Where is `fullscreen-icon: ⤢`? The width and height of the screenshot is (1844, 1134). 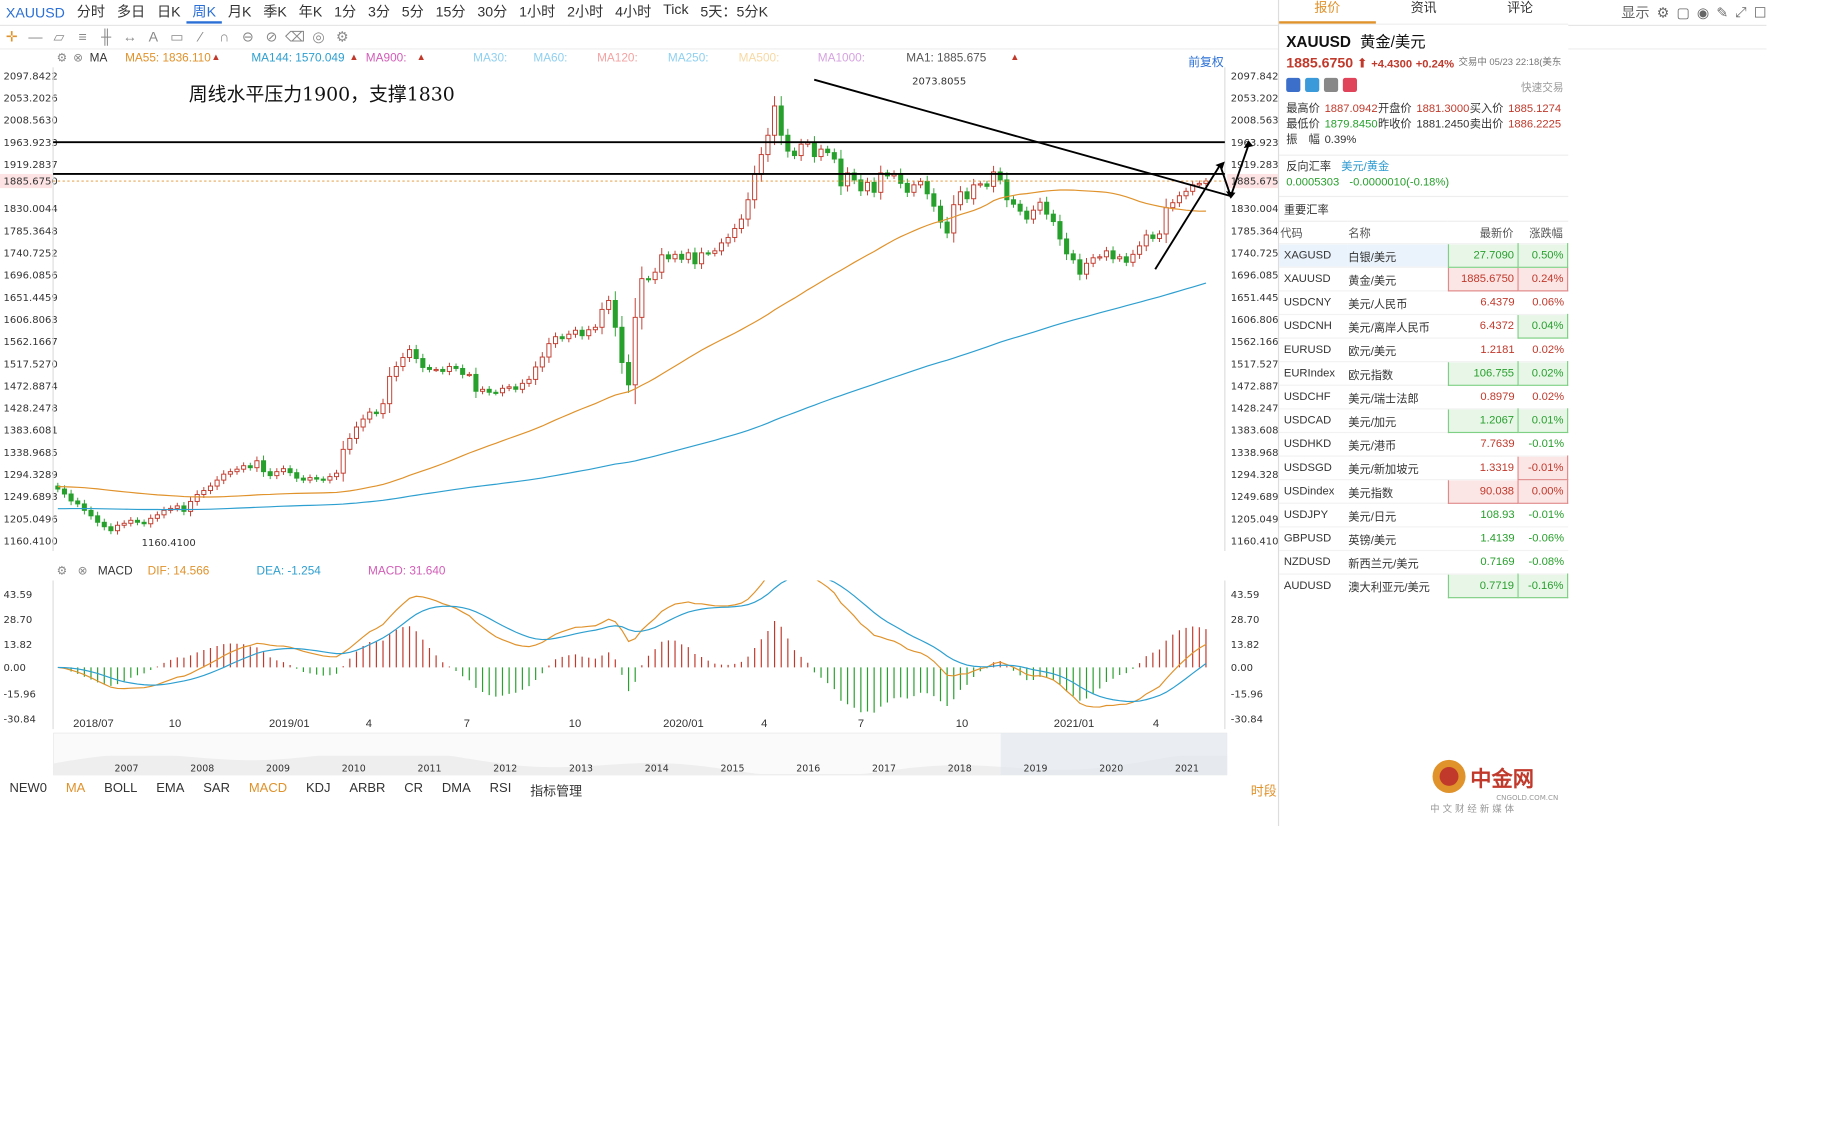 fullscreen-icon: ⤢ is located at coordinates (1741, 12).